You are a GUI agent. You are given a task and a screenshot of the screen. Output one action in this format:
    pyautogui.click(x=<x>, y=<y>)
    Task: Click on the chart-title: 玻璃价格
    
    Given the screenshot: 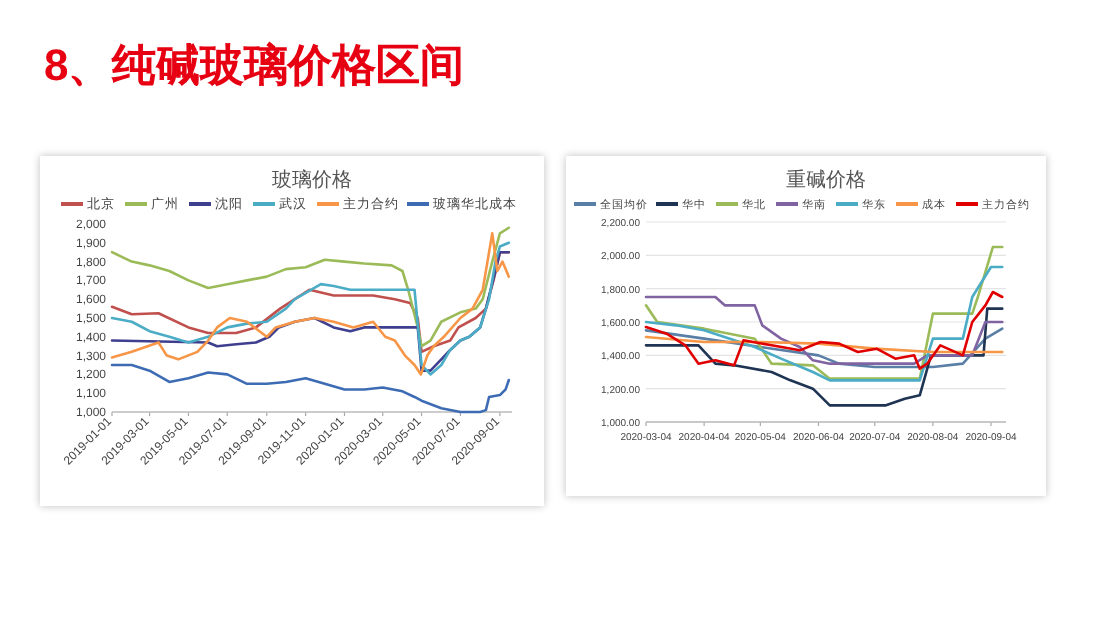 What is the action you would take?
    pyautogui.click(x=312, y=180)
    